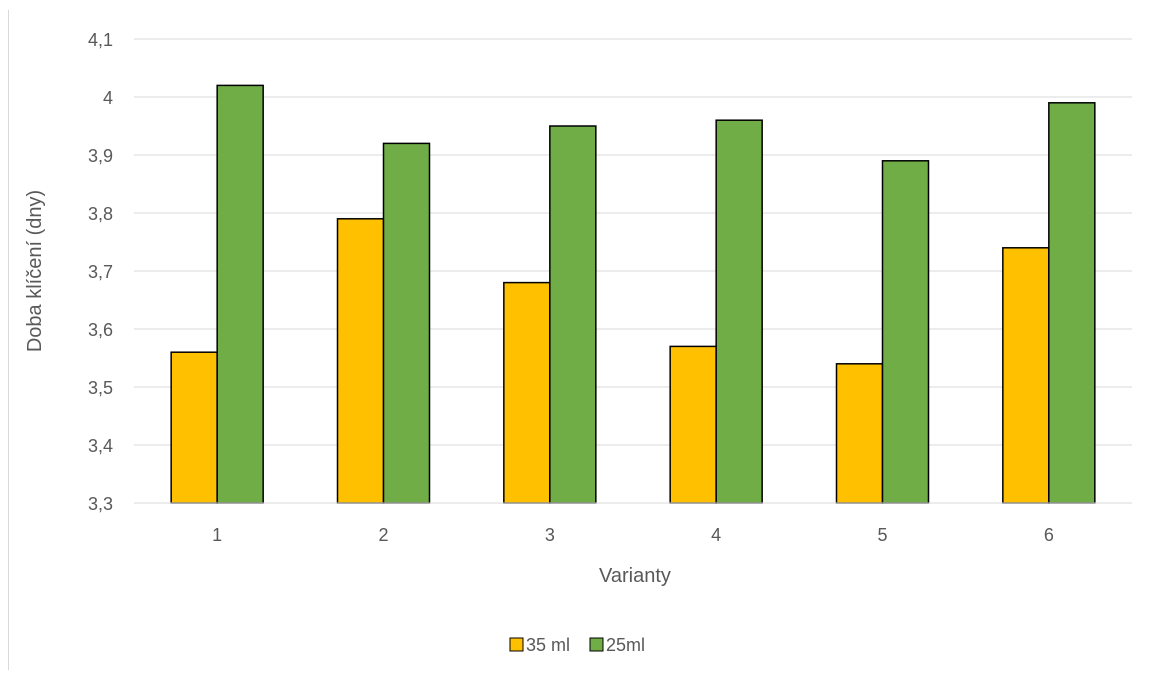 The image size is (1149, 675). Describe the element at coordinates (1049, 535) in the screenshot. I see `x-tick-label: 6` at that location.